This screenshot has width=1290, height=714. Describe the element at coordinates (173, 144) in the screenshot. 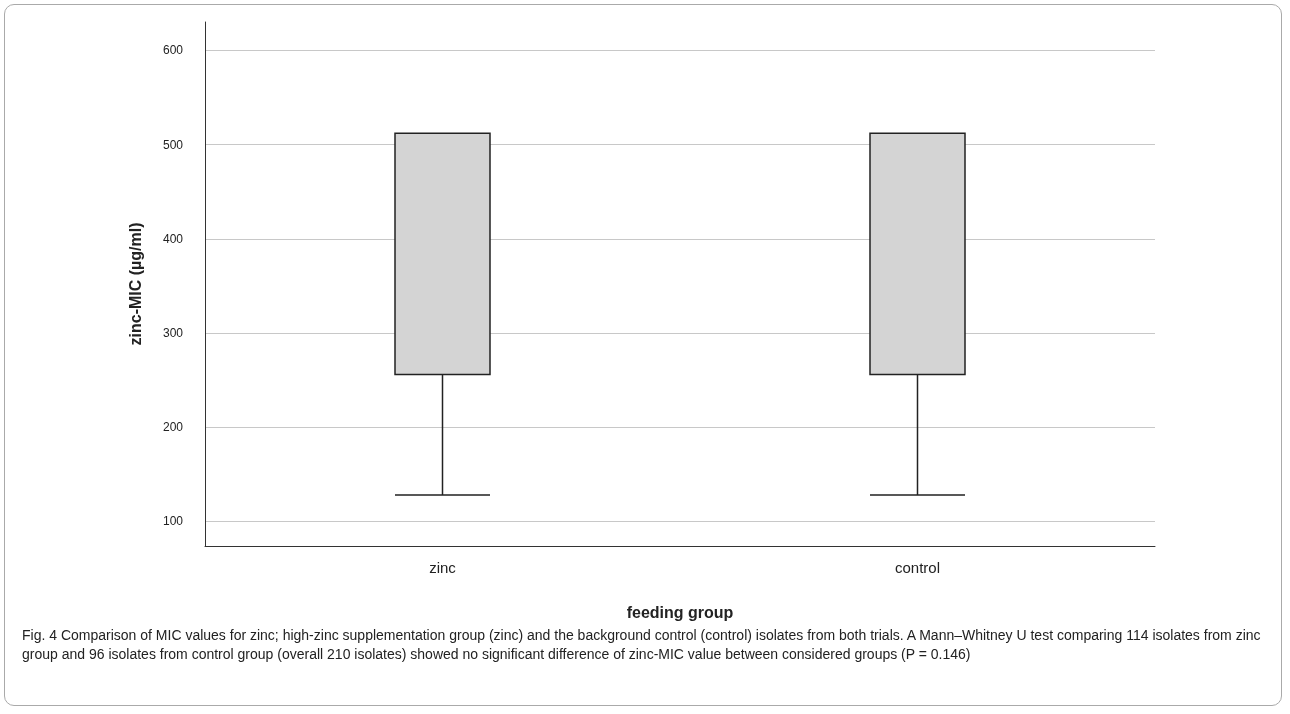

I see `y-tick-label: 500` at that location.